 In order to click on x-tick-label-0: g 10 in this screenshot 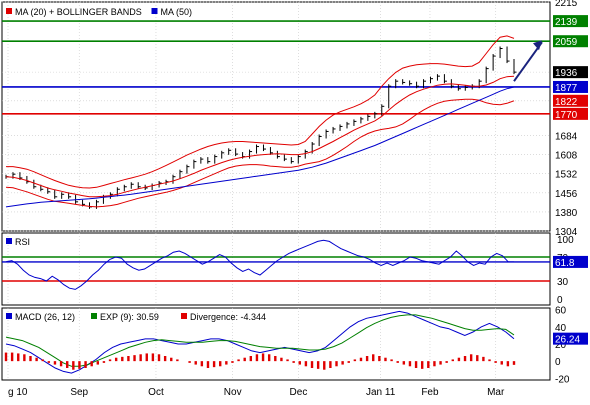, I will do `click(18, 392)`.